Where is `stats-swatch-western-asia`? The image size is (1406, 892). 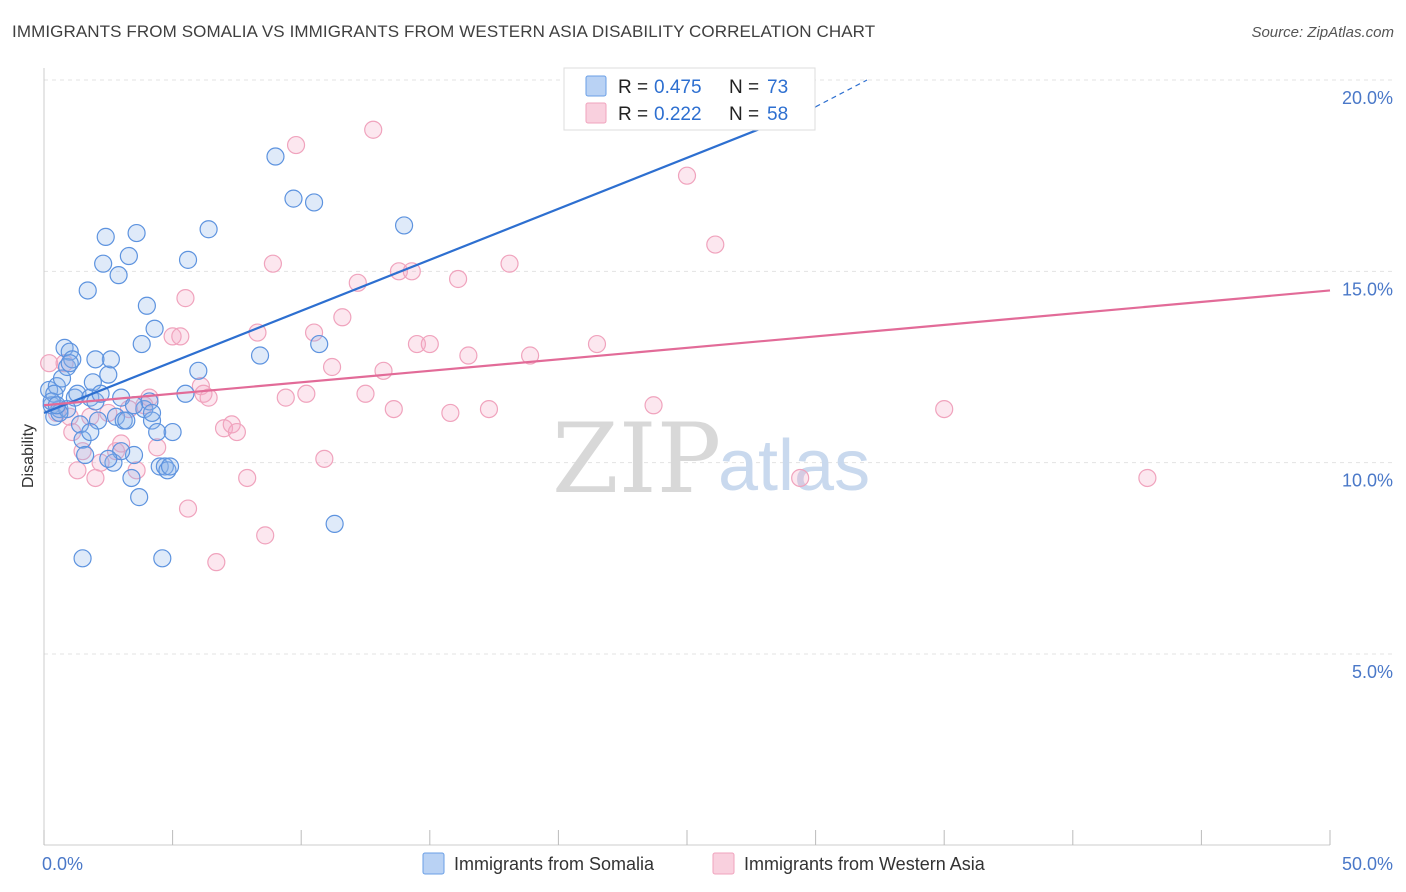 stats-swatch-western-asia is located at coordinates (596, 113).